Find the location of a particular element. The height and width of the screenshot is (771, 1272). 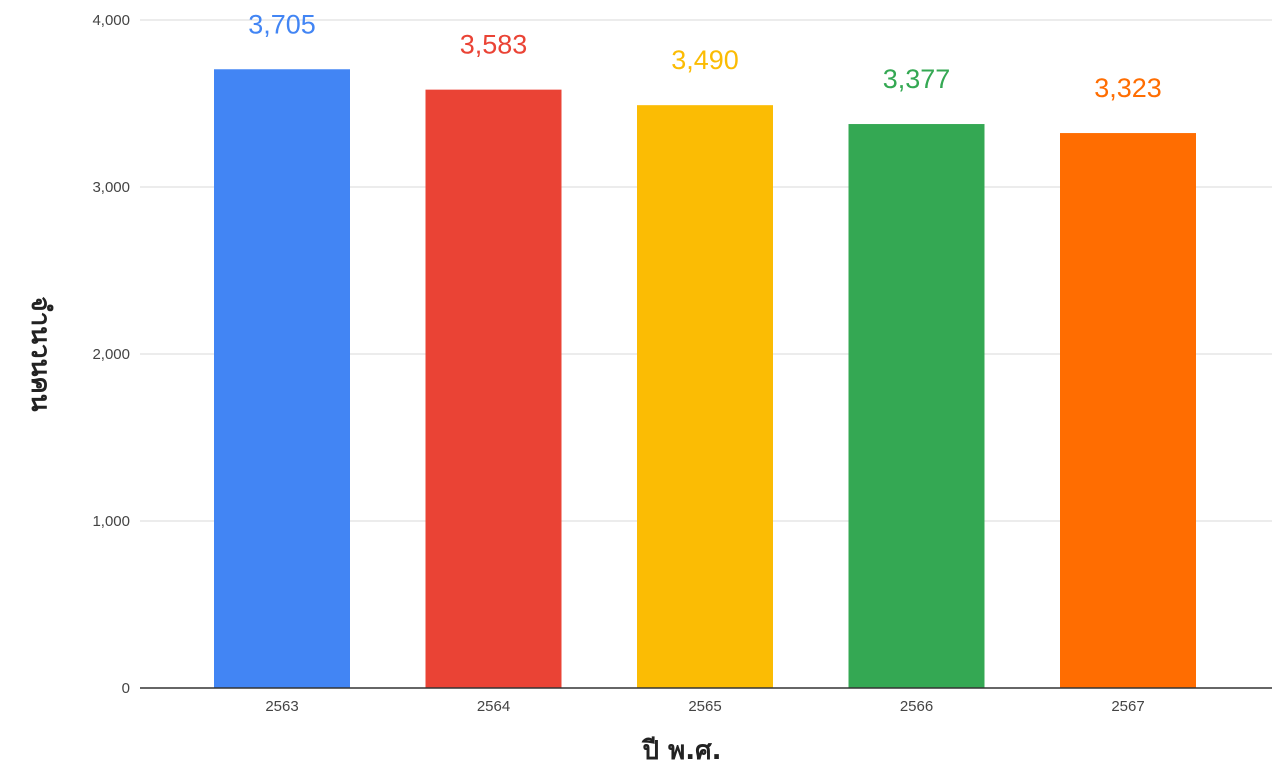

x-tick-label: 2563 is located at coordinates (281, 706).